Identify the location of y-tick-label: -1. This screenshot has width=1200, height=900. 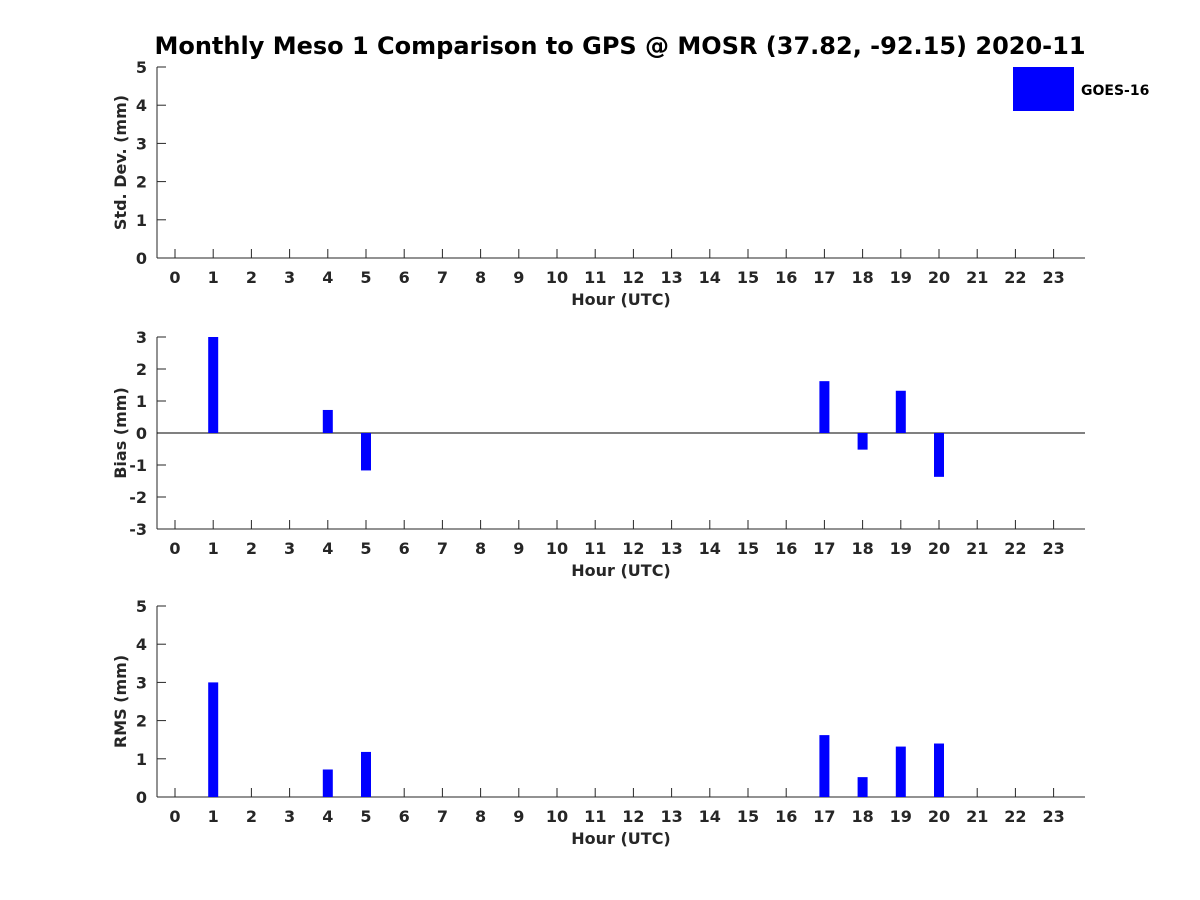
(138, 465).